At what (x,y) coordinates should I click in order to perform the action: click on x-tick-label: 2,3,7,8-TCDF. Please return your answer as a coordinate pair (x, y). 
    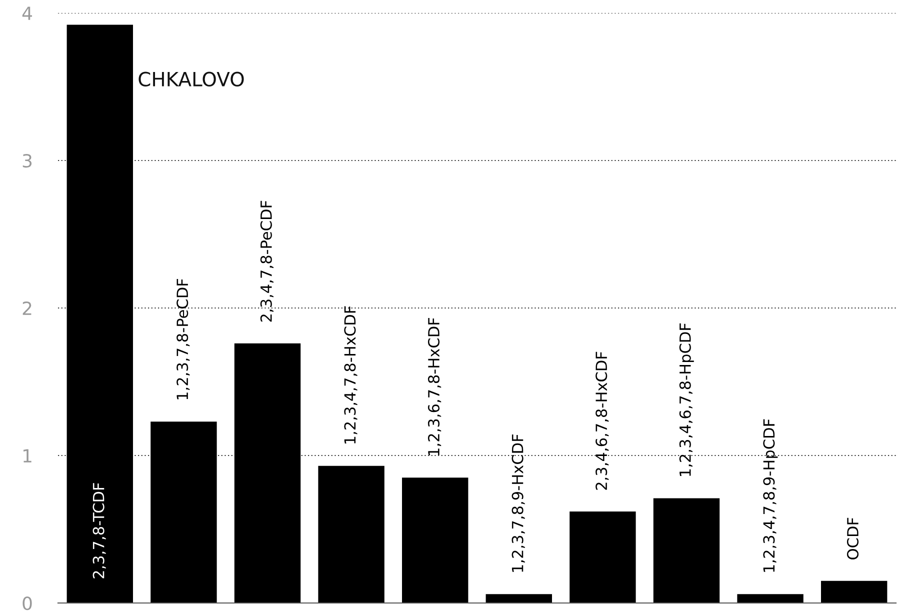
    Looking at the image, I should click on (99, 530).